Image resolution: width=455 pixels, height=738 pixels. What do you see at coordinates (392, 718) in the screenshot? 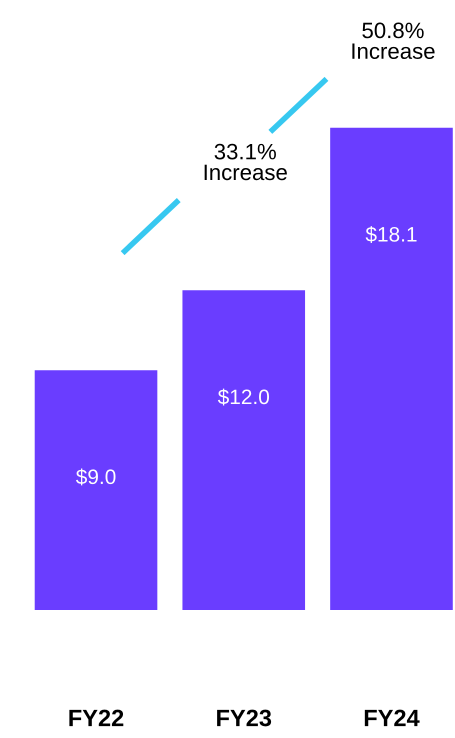
I see `x-tick-label: FY24` at bounding box center [392, 718].